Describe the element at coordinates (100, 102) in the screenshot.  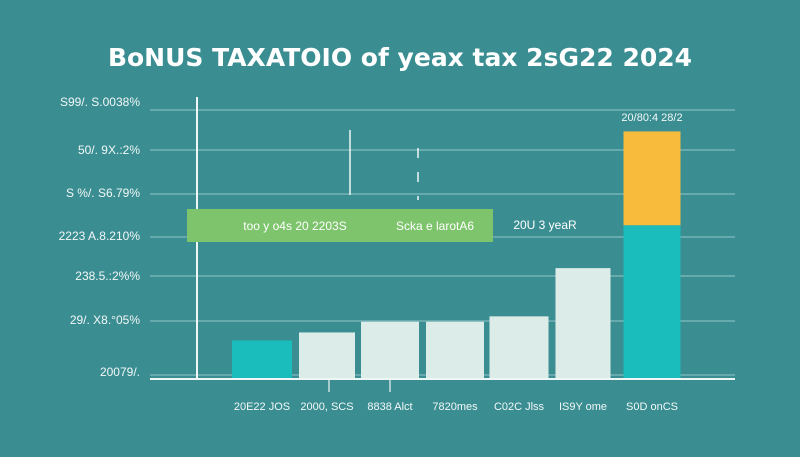
I see `y-tick-label: S99/. S.0038%` at that location.